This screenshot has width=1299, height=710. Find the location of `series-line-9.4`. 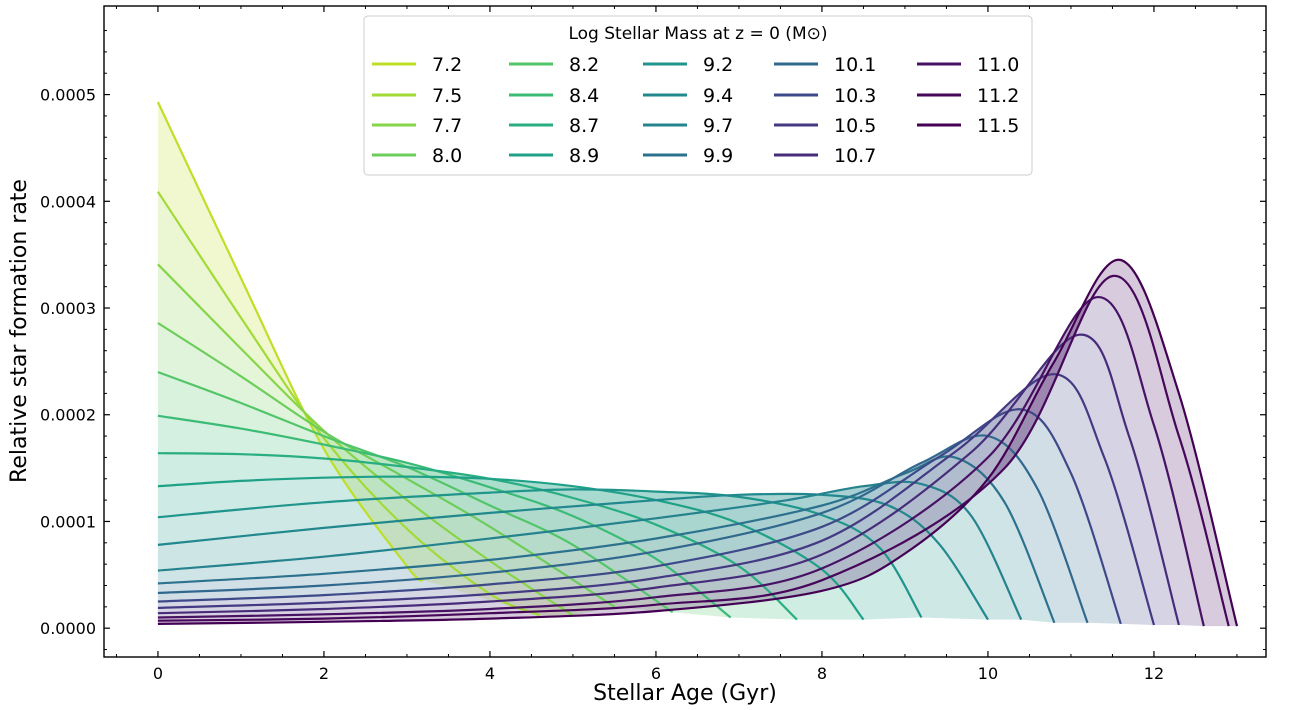

series-line-9.4 is located at coordinates (573, 556).